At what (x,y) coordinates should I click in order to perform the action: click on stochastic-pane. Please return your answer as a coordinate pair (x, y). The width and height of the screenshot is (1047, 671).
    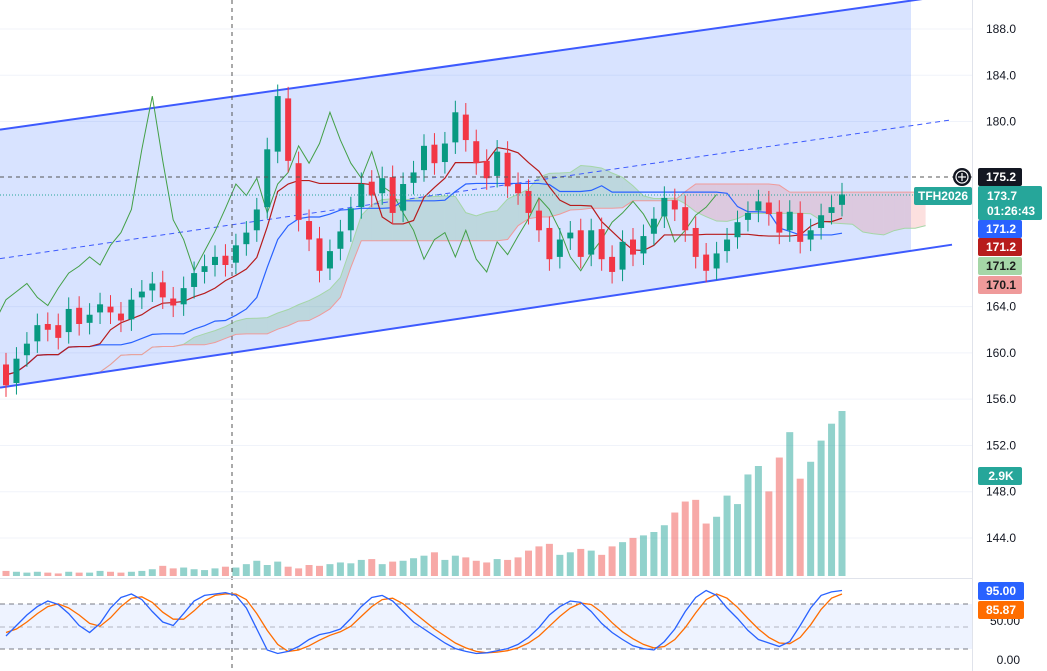
    Looking at the image, I should click on (486, 616).